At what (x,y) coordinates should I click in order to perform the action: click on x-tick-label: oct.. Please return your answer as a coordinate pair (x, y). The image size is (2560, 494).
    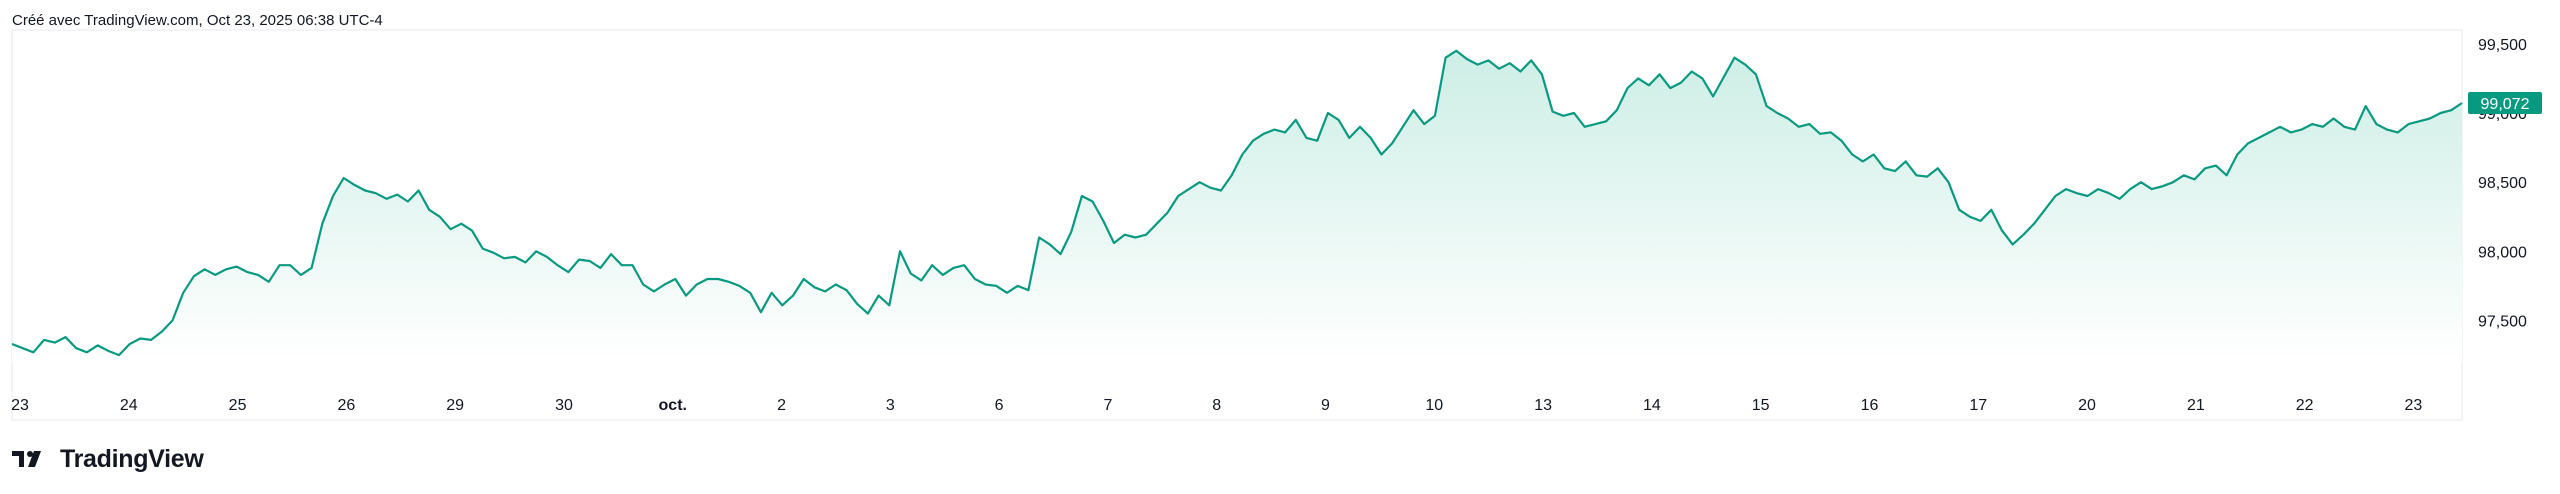
    Looking at the image, I should click on (673, 405).